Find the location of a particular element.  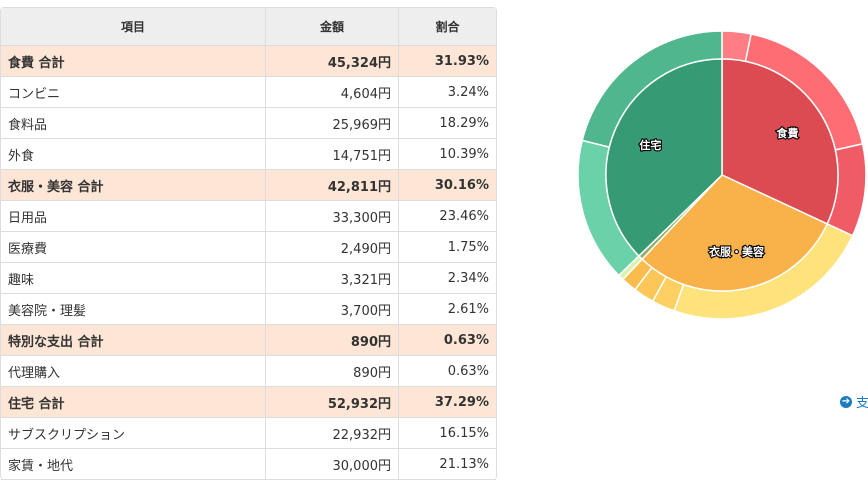

cell-amount: 33,300円 is located at coordinates (332, 216).